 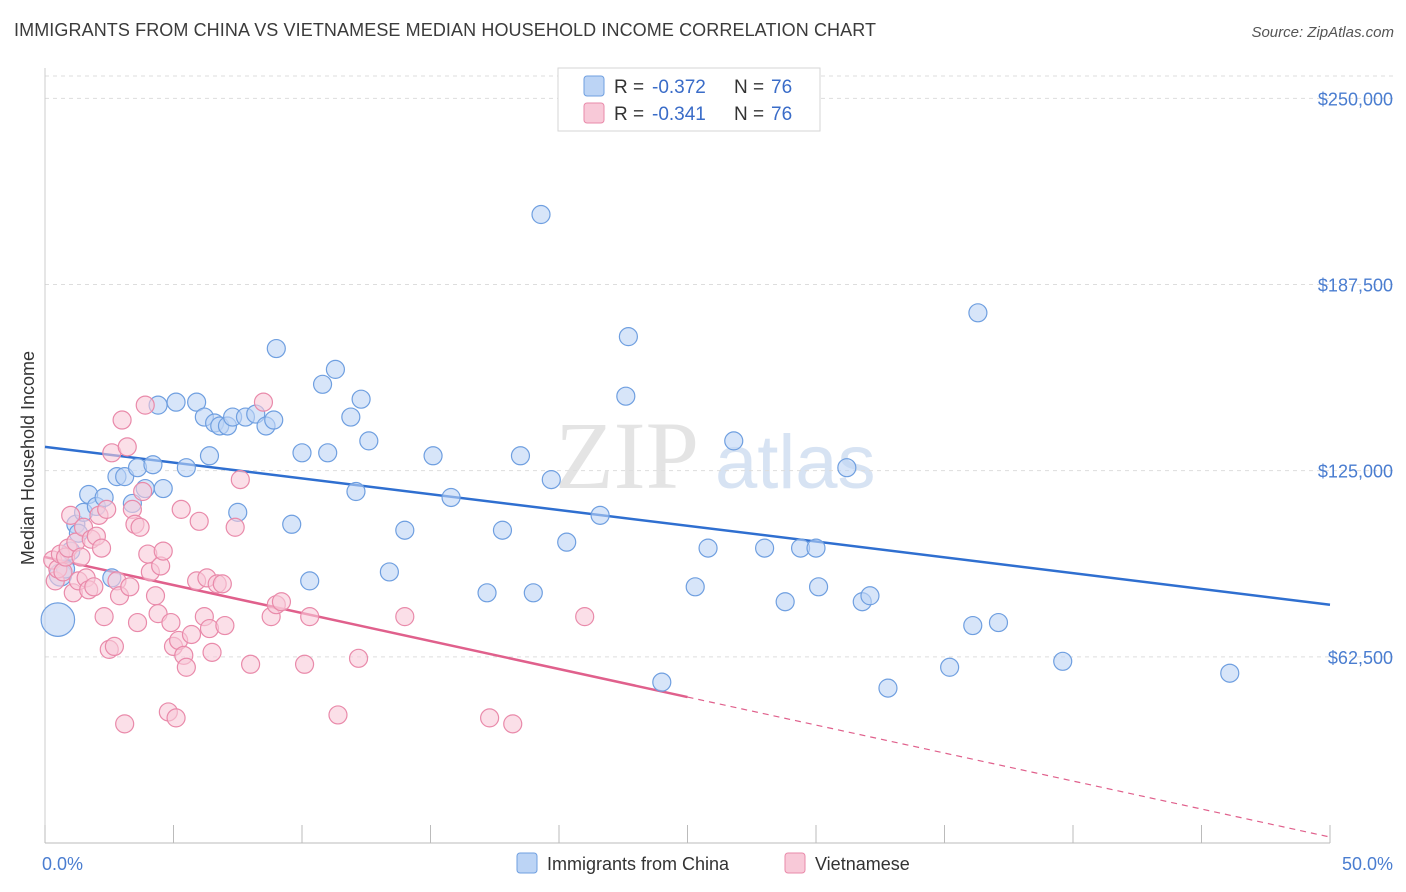 What do you see at coordinates (629, 114) in the screenshot?
I see `legend-r-label-vietnamese: R =` at bounding box center [629, 114].